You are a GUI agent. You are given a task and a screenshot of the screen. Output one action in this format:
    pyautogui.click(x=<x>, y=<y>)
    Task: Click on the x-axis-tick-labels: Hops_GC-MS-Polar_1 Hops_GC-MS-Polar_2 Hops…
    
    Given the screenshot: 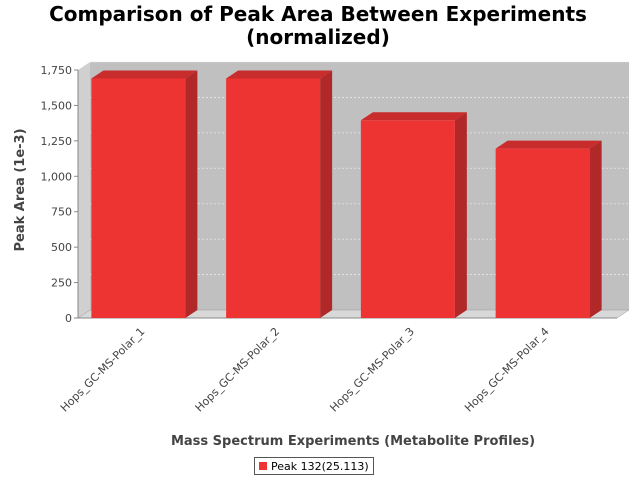 What is the action you would take?
    pyautogui.click(x=305, y=370)
    